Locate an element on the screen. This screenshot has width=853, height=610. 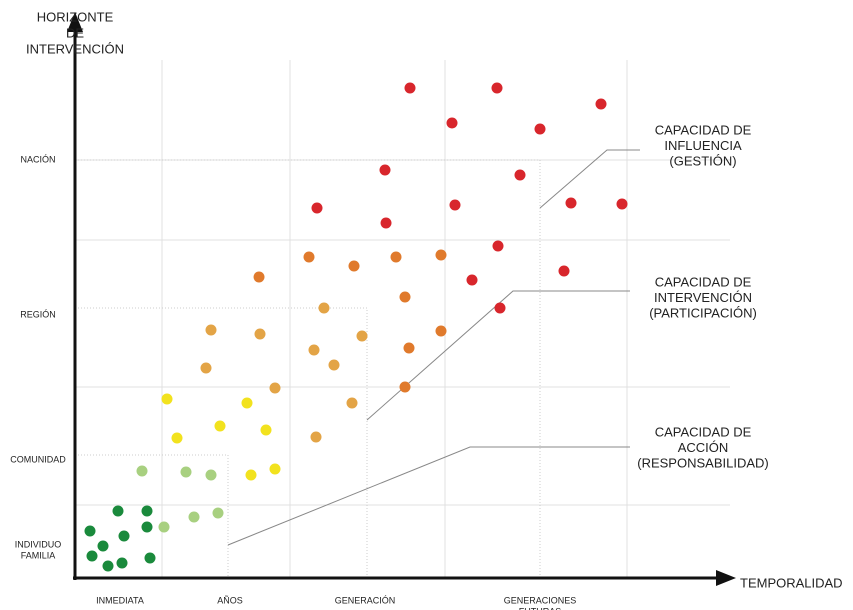
y-level-label: FAMILIA is located at coordinates (38, 555).